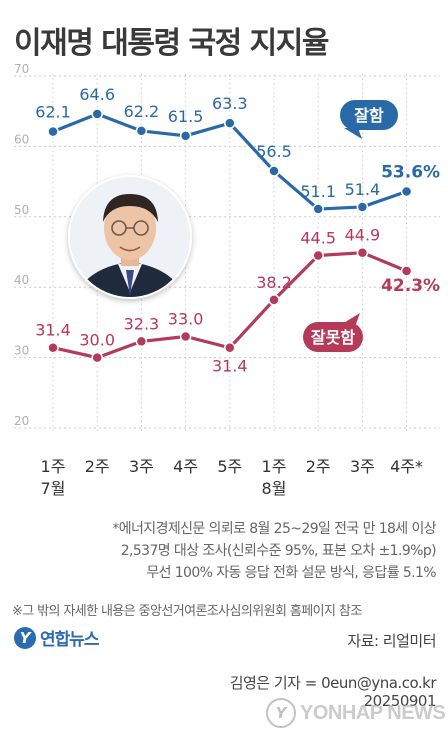 This screenshot has height=750, width=448. I want to click on data-label: 44.9, so click(363, 235).